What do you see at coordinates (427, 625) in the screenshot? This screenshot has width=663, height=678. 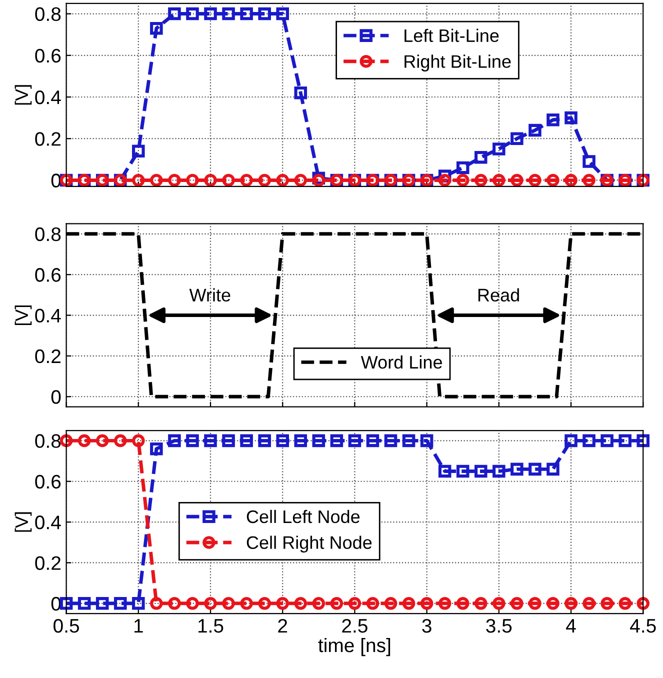 I see `x-tick-label: 3` at bounding box center [427, 625].